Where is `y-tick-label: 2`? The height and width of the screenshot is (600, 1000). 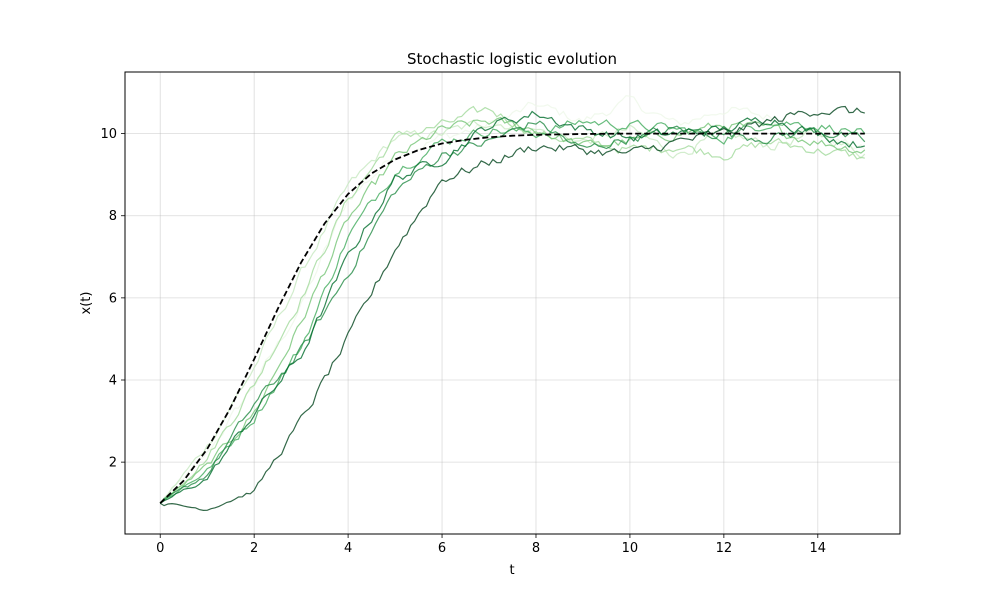
y-tick-label: 2 is located at coordinates (113, 463).